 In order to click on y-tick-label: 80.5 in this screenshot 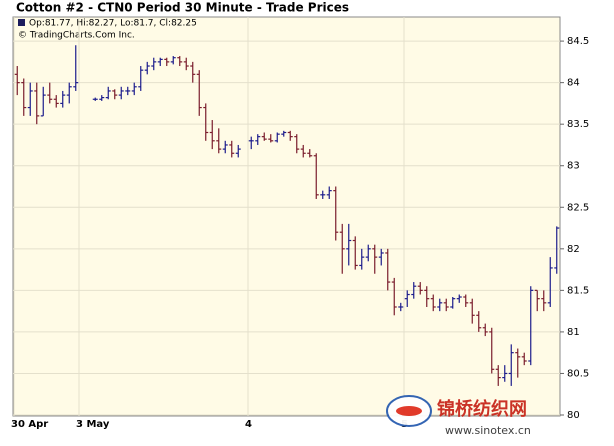, I will do `click(578, 373)`.